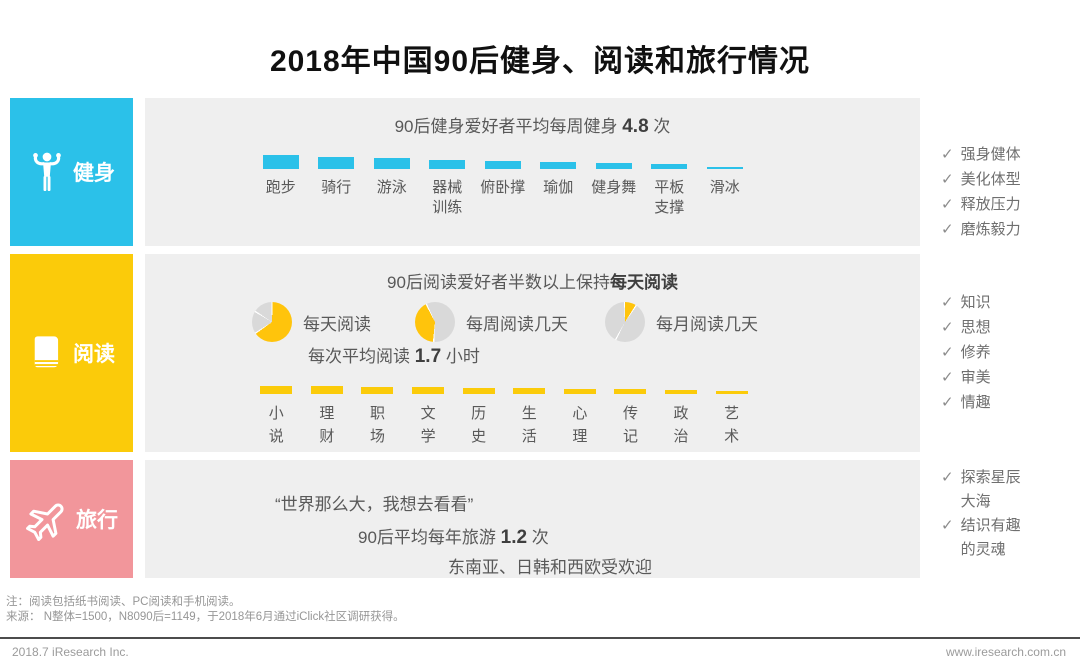 Image resolution: width=1080 pixels, height=668 pixels. Describe the element at coordinates (517, 324) in the screenshot. I see `pie-label: 每周阅读几天` at that location.